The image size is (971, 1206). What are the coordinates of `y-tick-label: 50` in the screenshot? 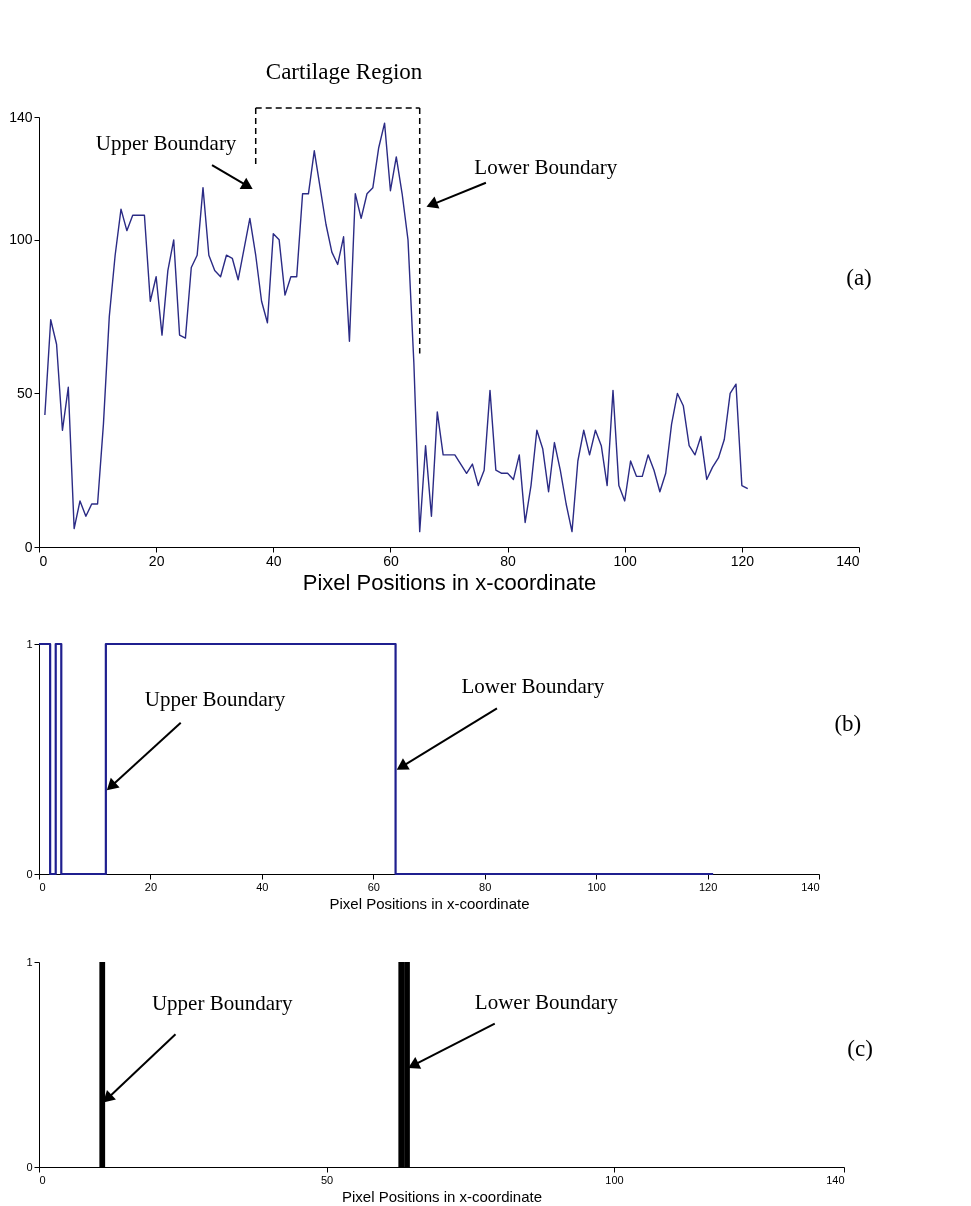 It's located at (24, 392).